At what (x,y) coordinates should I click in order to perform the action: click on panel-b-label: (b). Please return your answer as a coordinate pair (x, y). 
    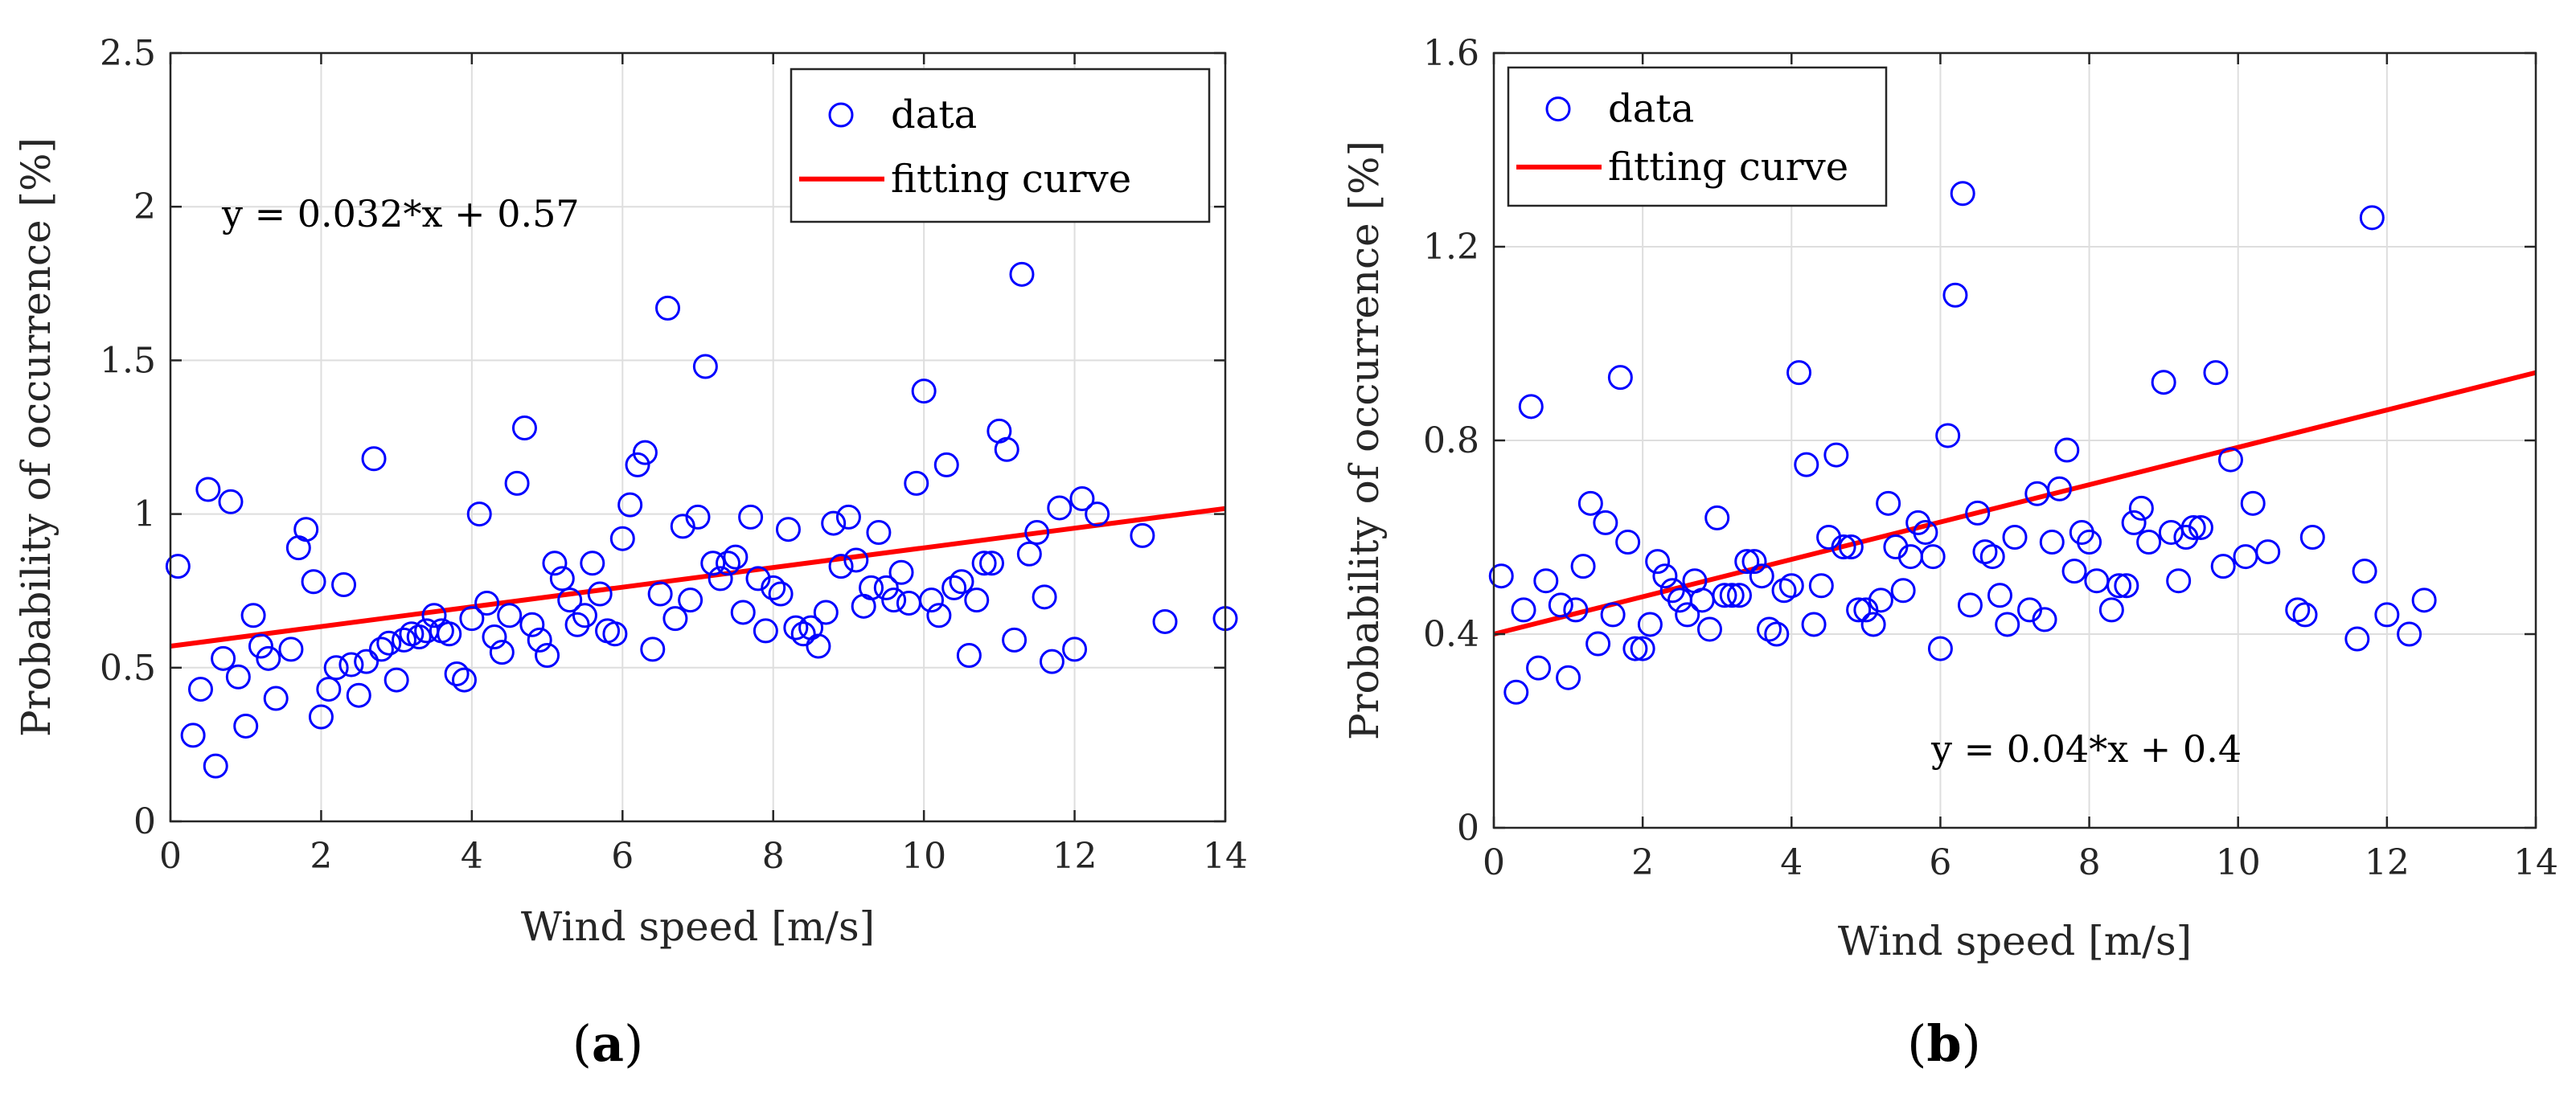
    Looking at the image, I should click on (1944, 1043).